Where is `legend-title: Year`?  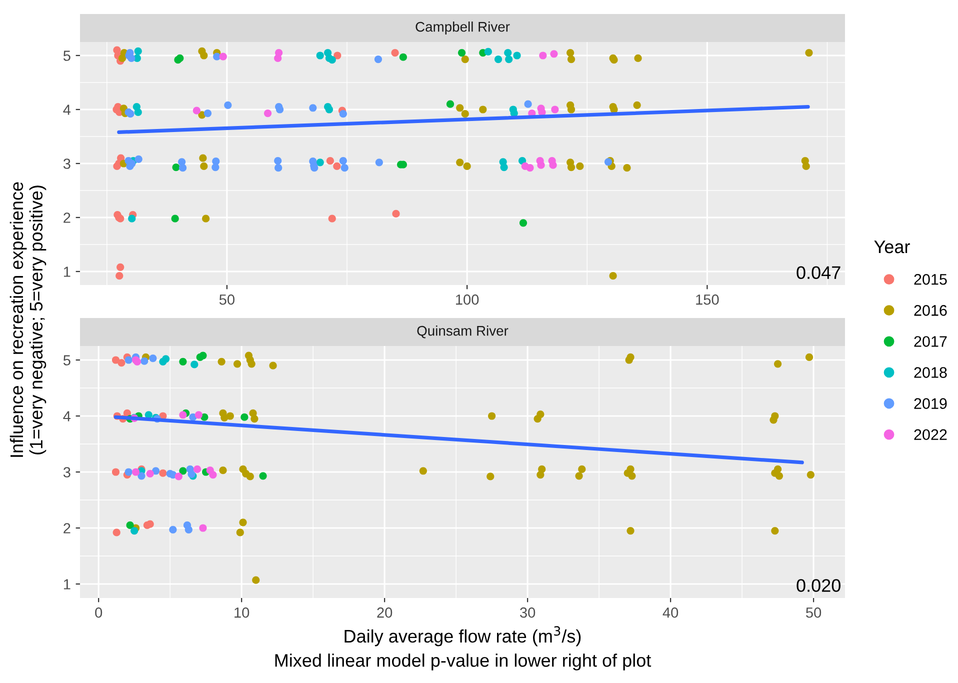 legend-title: Year is located at coordinates (892, 247).